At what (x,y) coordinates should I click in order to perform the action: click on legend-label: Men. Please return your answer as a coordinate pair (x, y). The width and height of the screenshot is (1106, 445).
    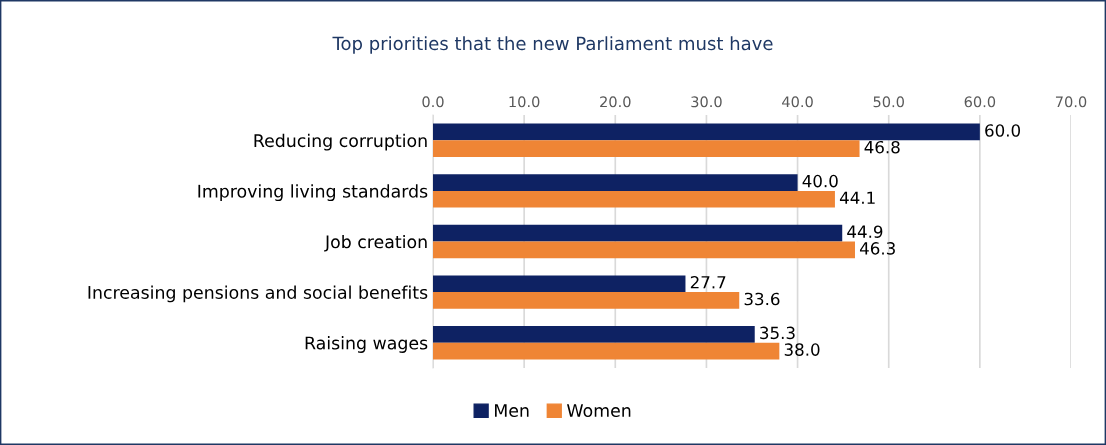
    Looking at the image, I should click on (512, 411).